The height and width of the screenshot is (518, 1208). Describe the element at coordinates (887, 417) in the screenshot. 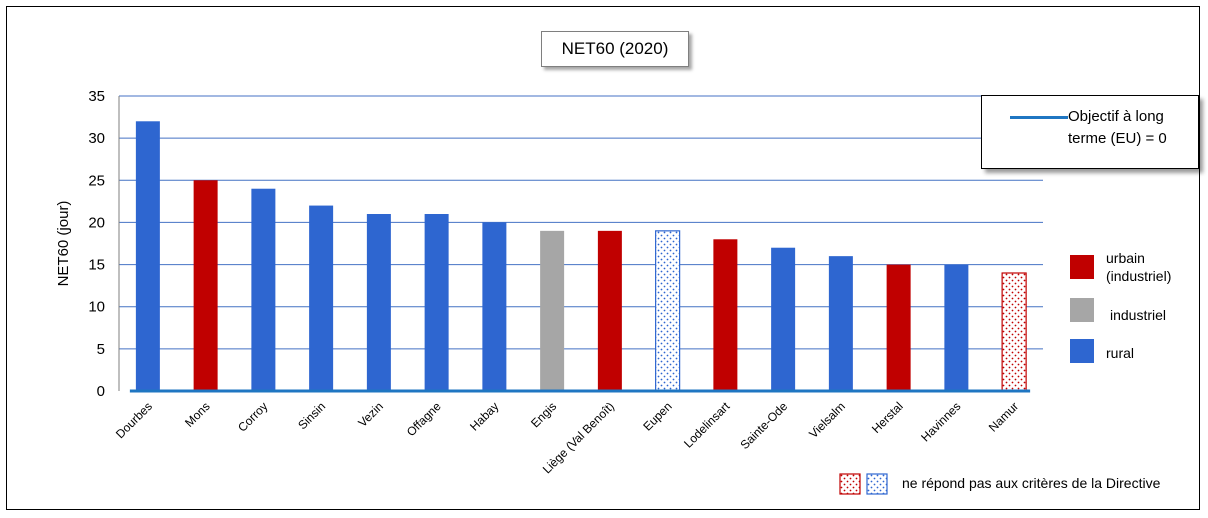

I see `x-tick-label: Herstal` at that location.